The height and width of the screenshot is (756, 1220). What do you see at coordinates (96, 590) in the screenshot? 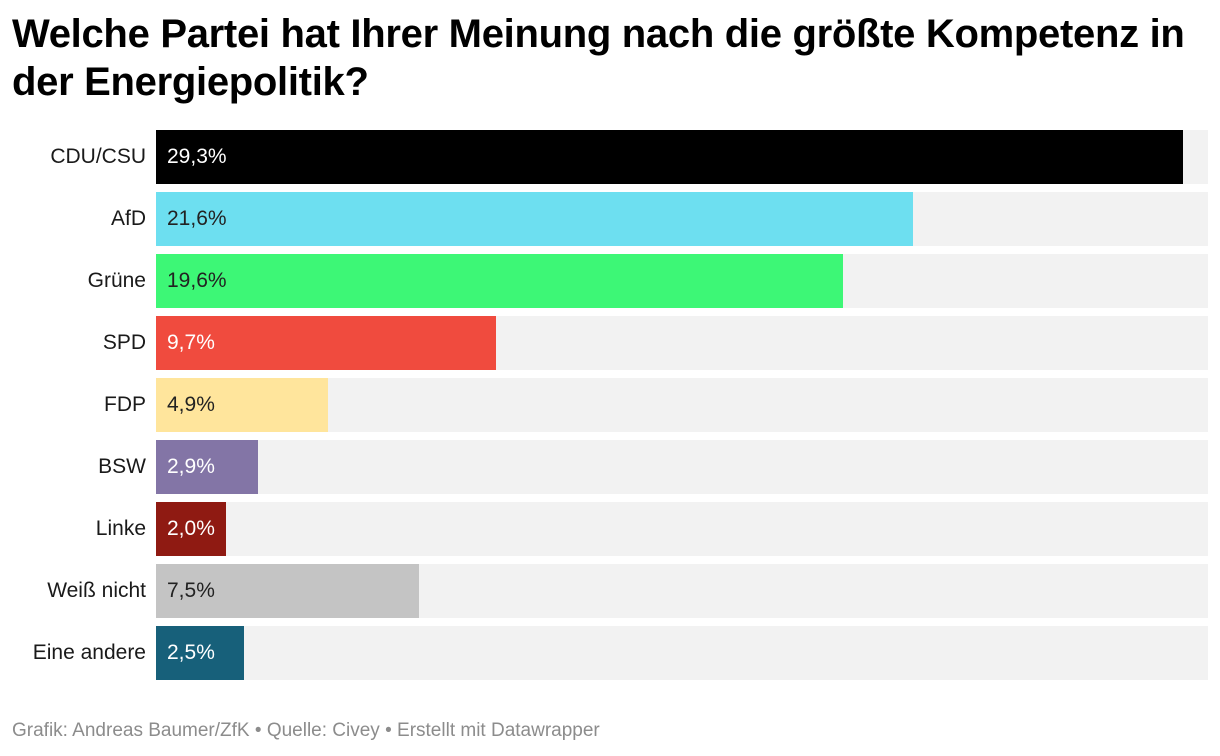
I see `category-label: Weiß nicht` at bounding box center [96, 590].